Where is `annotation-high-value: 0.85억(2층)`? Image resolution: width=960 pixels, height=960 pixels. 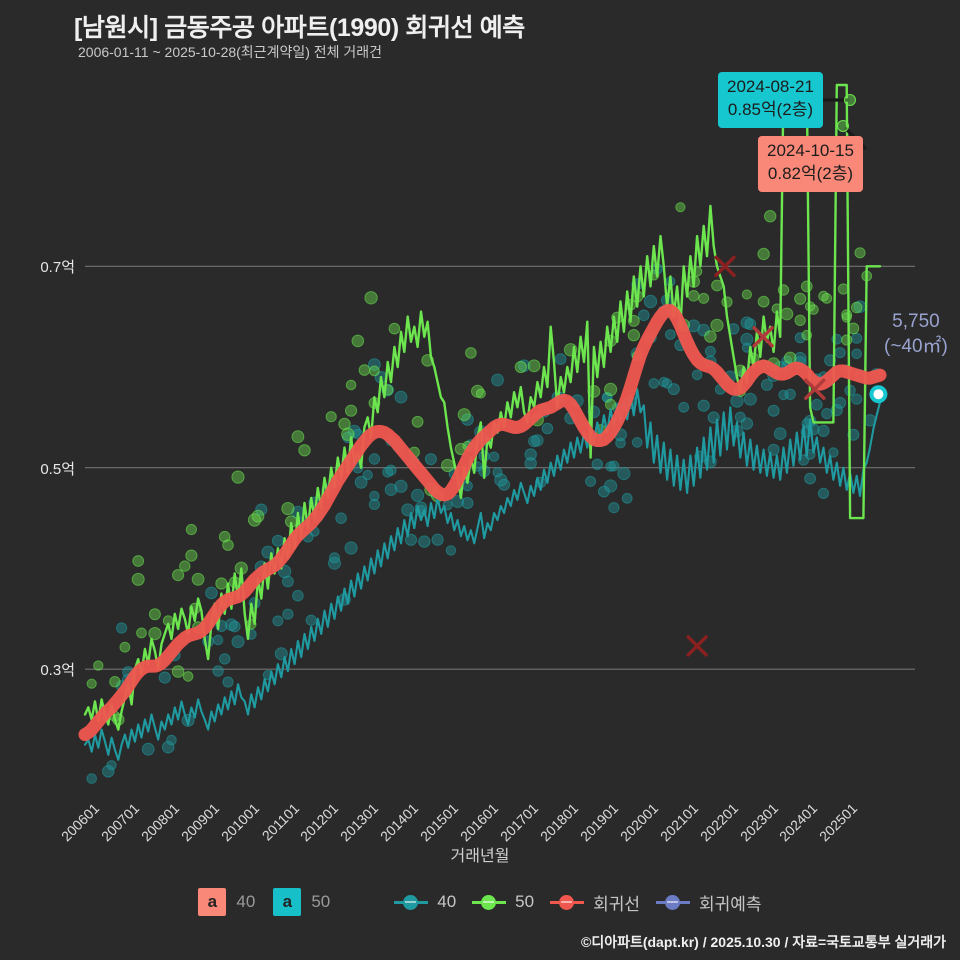
annotation-high-value: 0.85억(2층) is located at coordinates (770, 109).